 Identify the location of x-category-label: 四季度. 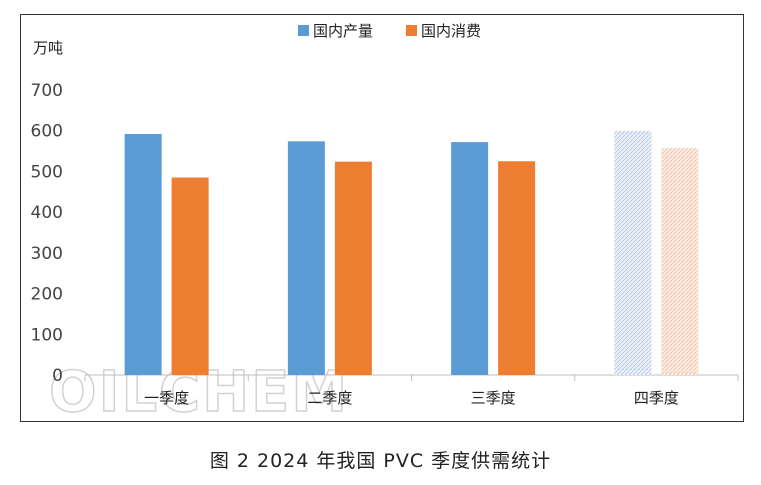
(656, 398).